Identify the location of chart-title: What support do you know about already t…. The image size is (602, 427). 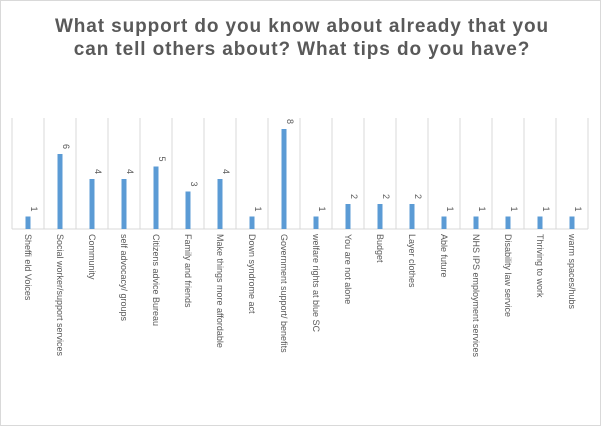
(302, 38).